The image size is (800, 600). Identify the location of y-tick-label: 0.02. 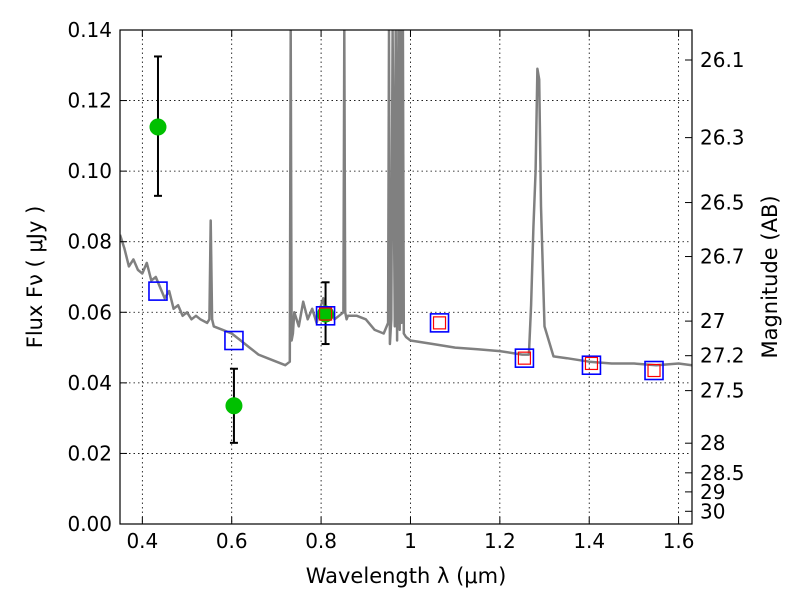
(89, 453).